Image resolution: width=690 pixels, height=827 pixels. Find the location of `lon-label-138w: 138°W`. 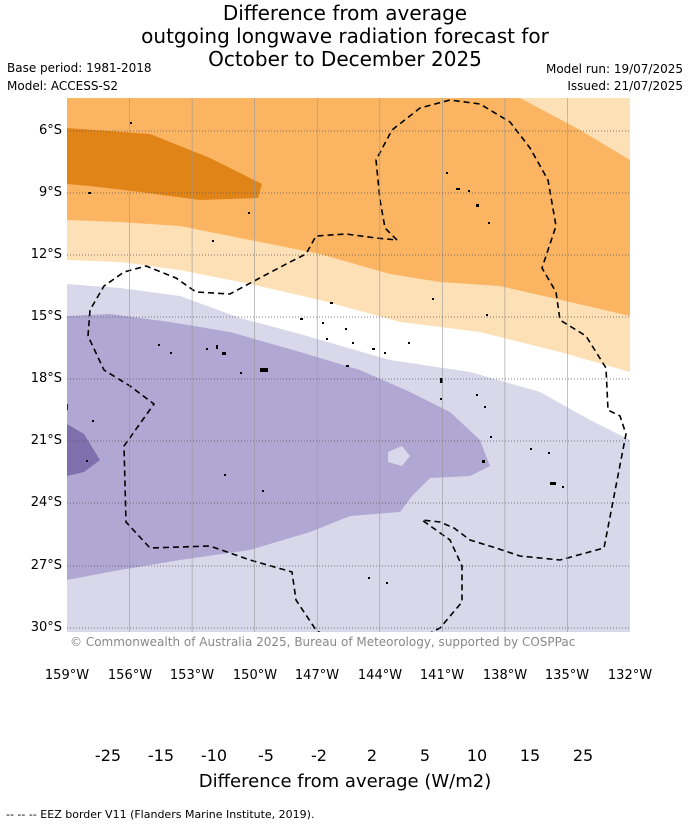

lon-label-138w: 138°W is located at coordinates (505, 675).